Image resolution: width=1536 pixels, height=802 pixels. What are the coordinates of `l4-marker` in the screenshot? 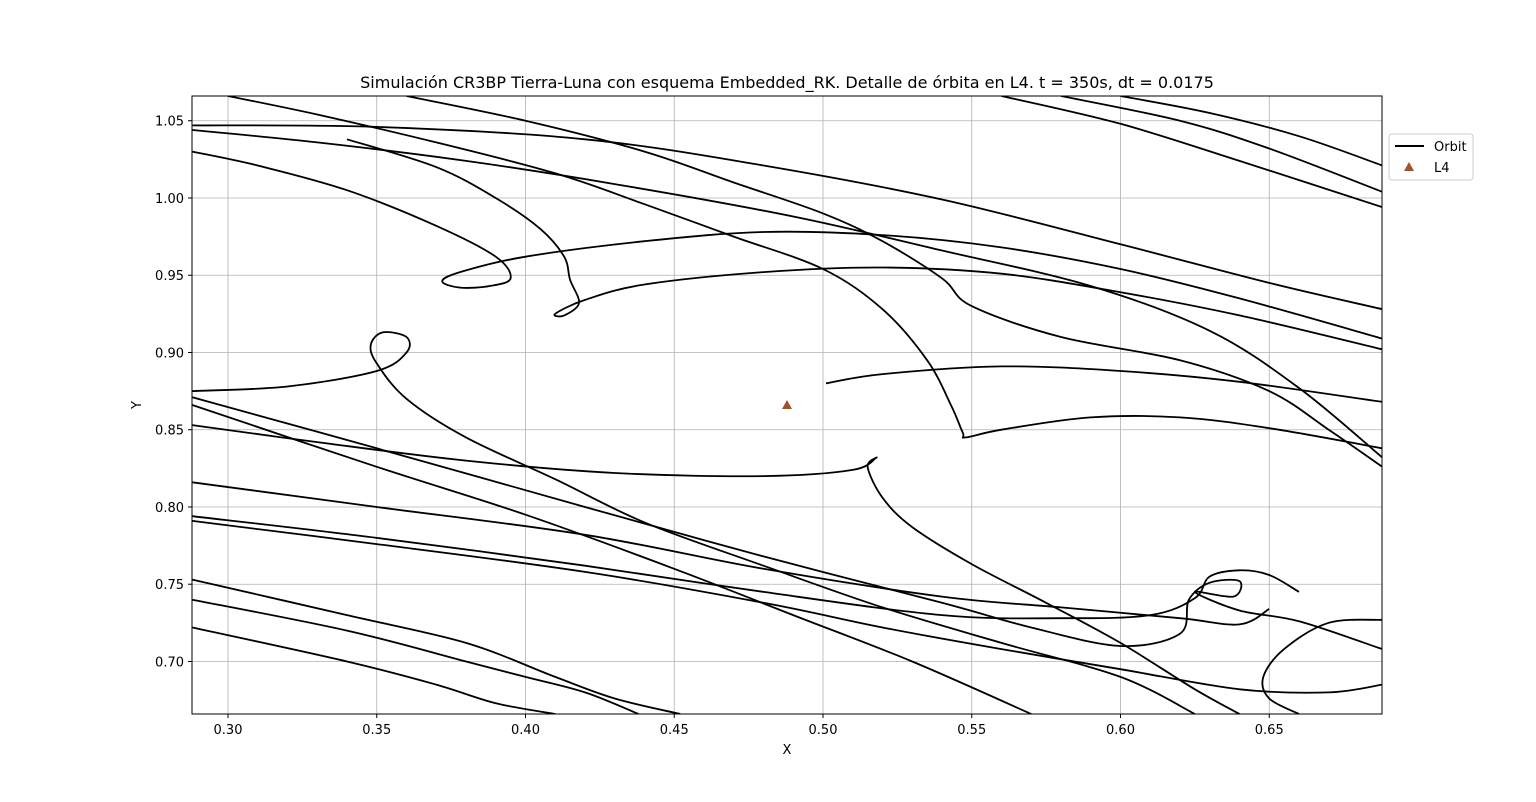 It's located at (787, 404).